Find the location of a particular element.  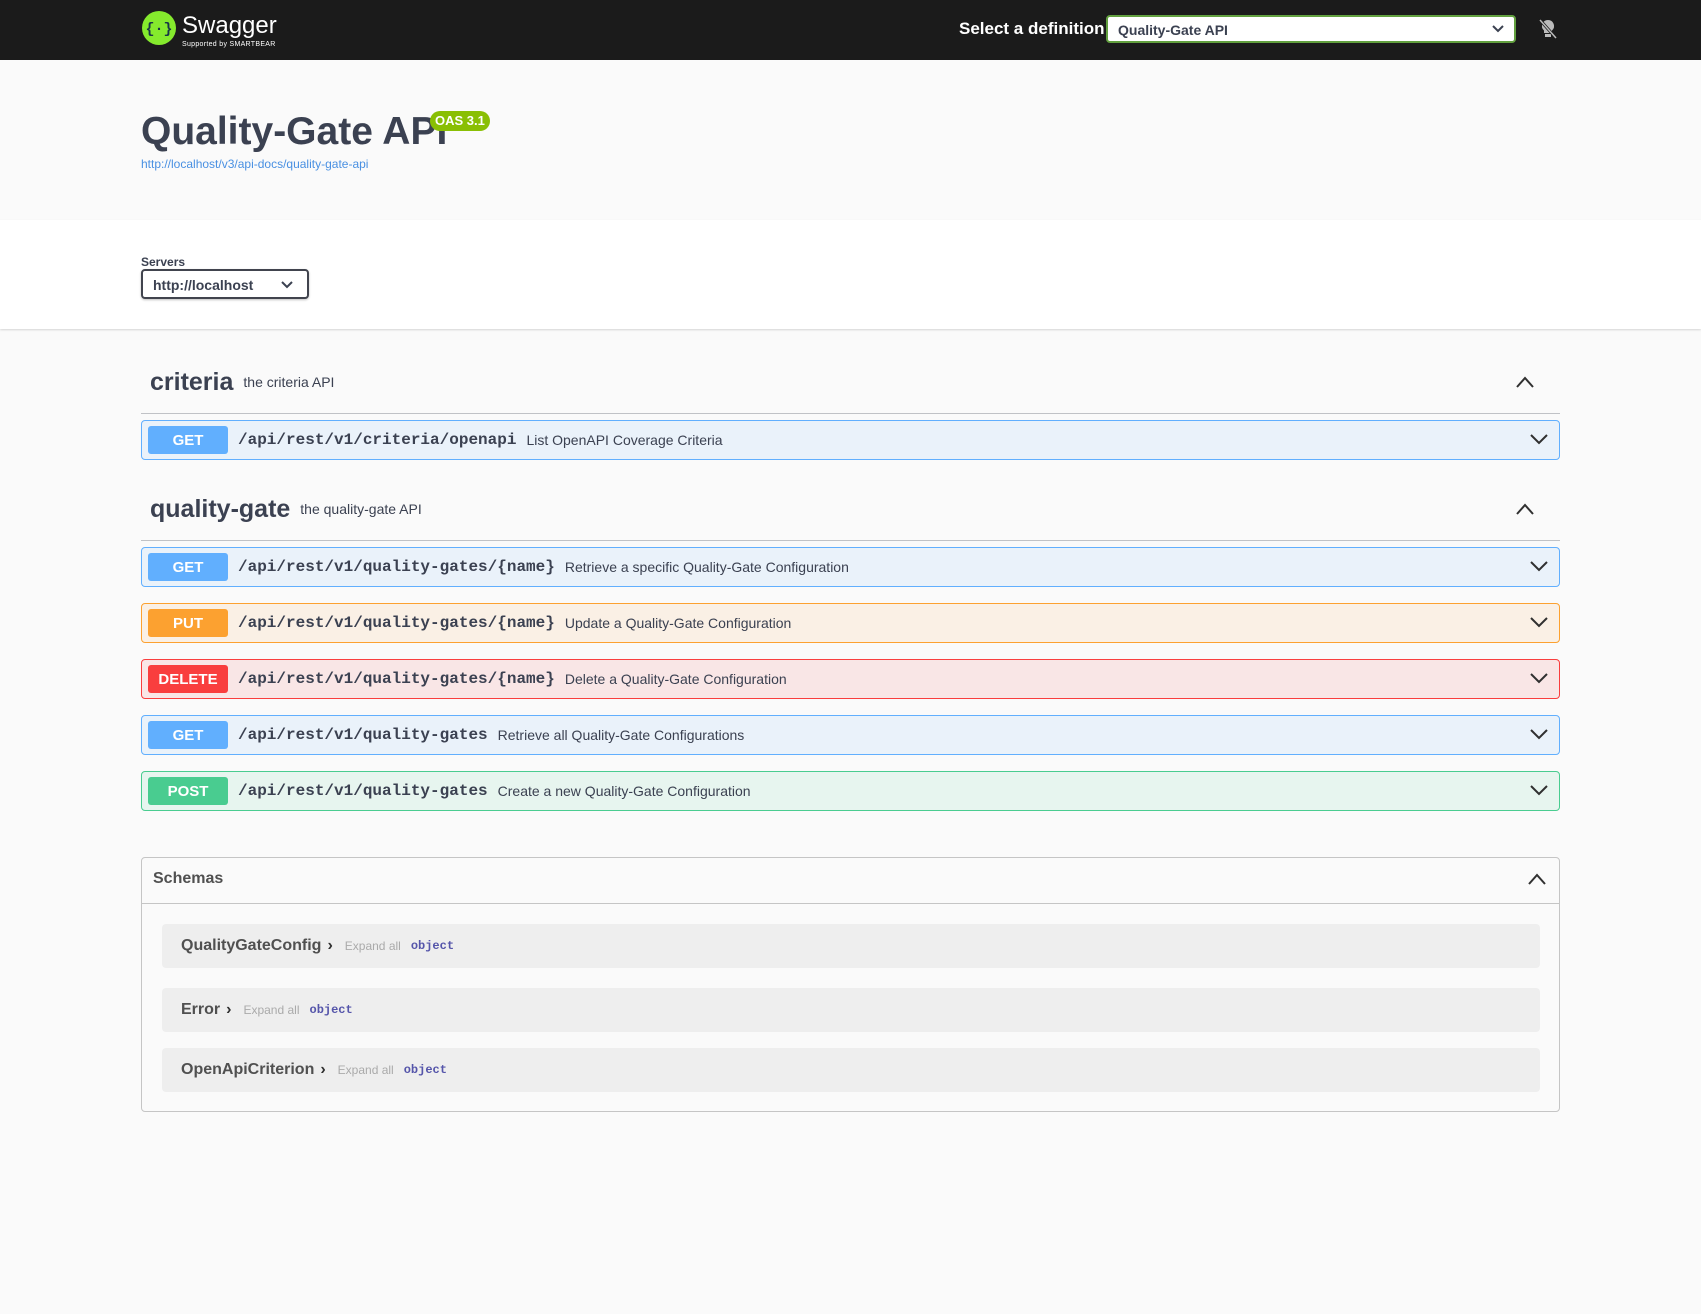

theme-toggle is located at coordinates (1548, 29).